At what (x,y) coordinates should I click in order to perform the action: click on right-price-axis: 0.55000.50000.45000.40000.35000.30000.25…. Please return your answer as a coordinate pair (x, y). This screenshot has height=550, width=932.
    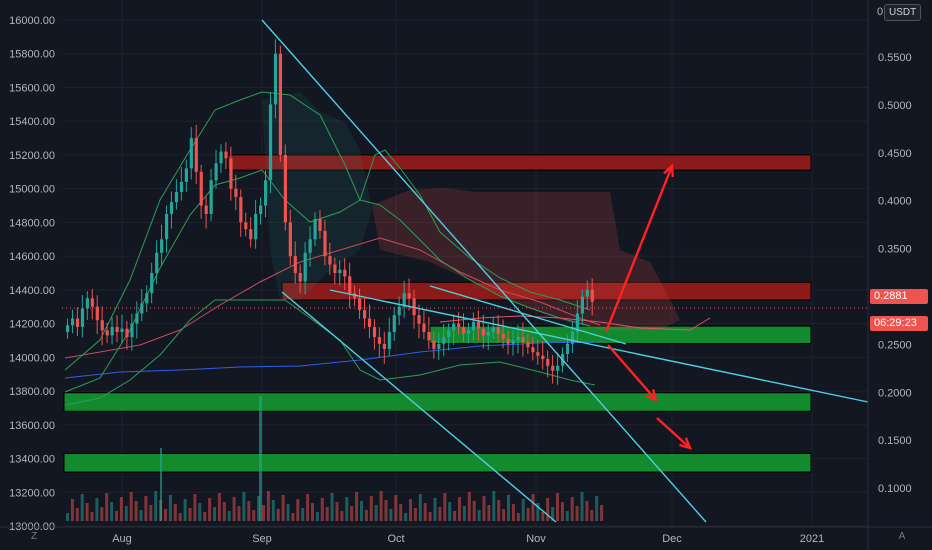
    Looking at the image, I should click on (889, 275).